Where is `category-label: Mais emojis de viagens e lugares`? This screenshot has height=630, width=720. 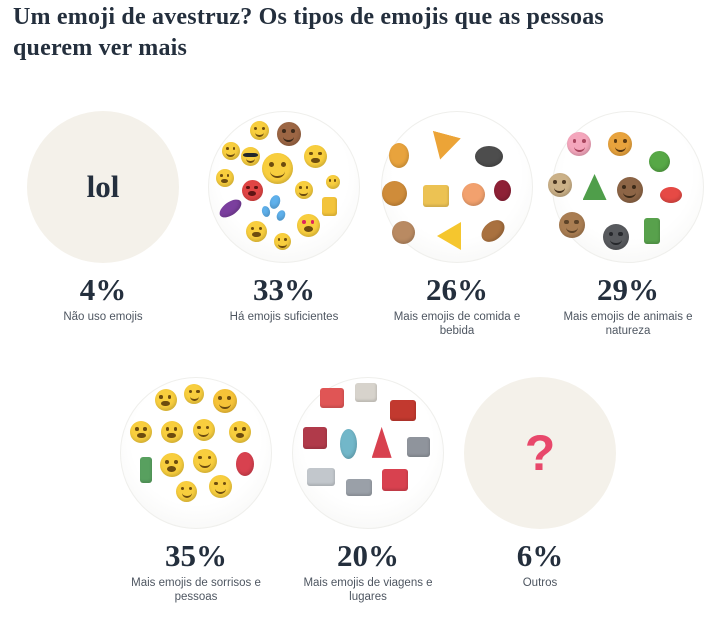
category-label: Mais emojis de viagens e lugares is located at coordinates (368, 590).